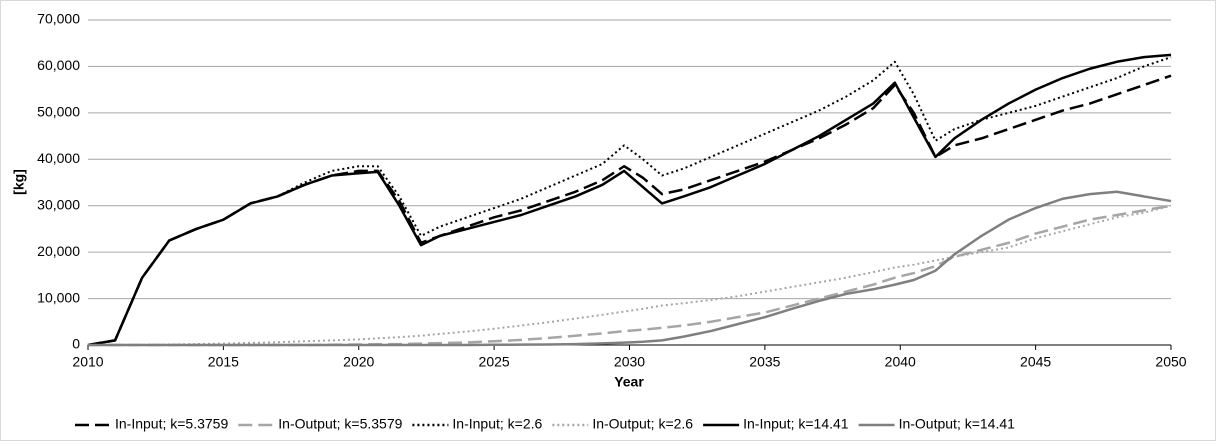 The image size is (1216, 446). Describe the element at coordinates (796, 424) in the screenshot. I see `legend-label: In-Input; k=14.41` at that location.